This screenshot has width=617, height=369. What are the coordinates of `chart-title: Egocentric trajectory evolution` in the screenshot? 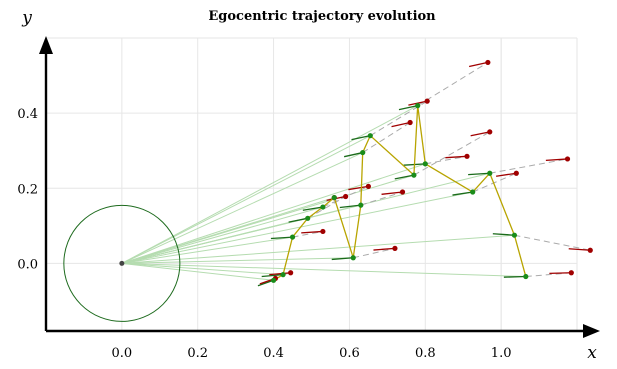 It's located at (322, 16).